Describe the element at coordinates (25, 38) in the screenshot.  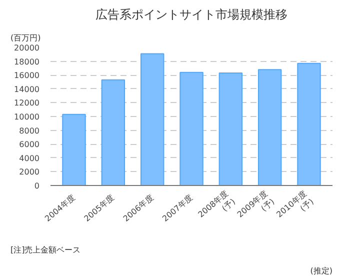
I see `y-axis-title: (百万円)` at that location.